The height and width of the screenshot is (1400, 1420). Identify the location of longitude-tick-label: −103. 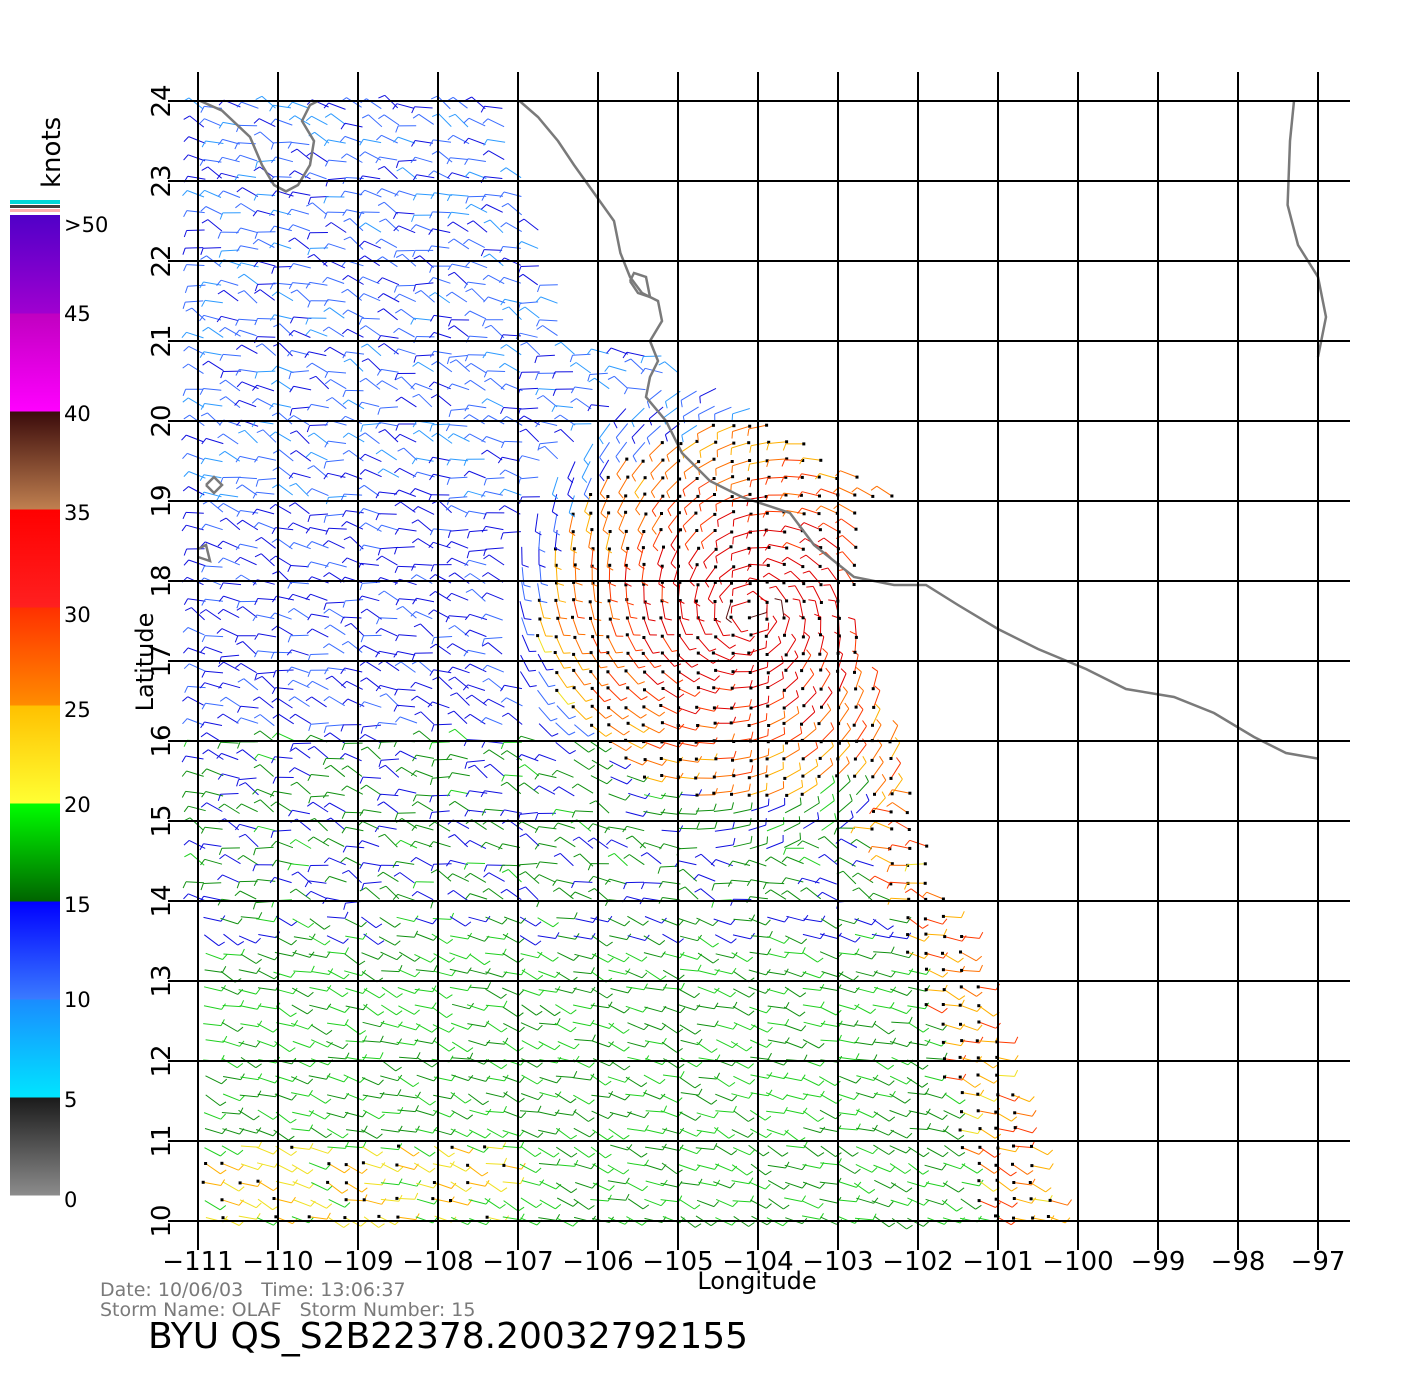
(837, 1262).